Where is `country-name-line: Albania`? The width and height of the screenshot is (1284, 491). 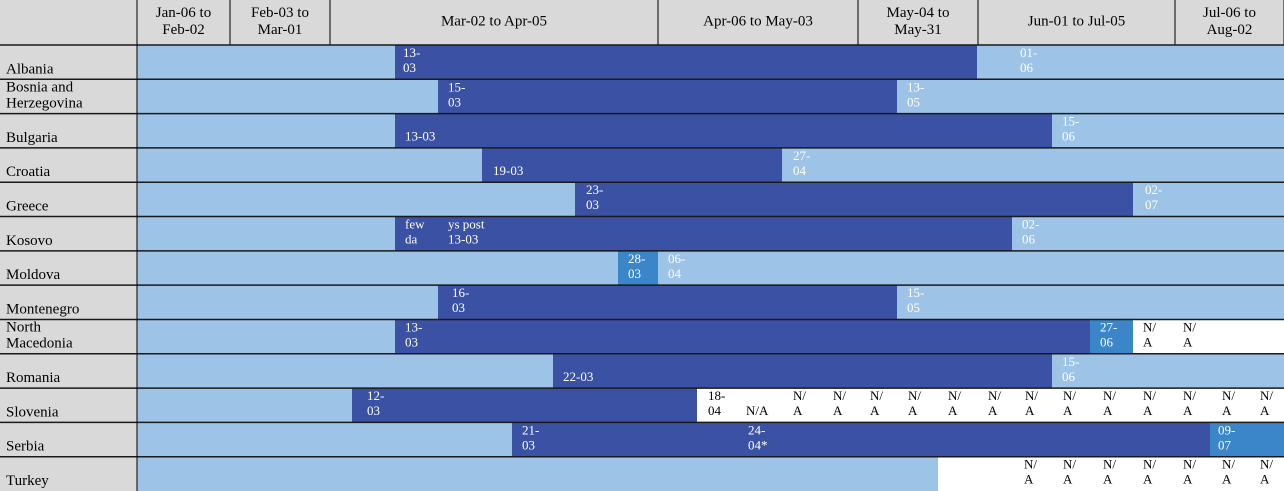 country-name-line: Albania is located at coordinates (30, 70).